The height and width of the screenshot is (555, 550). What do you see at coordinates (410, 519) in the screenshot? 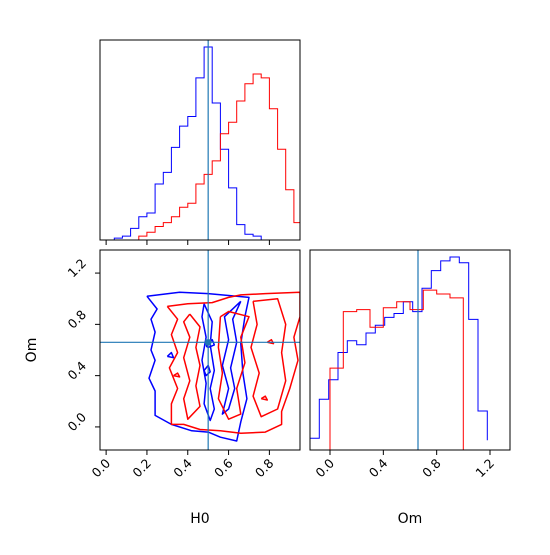
I see `x-axis-label-om: Om` at bounding box center [410, 519].